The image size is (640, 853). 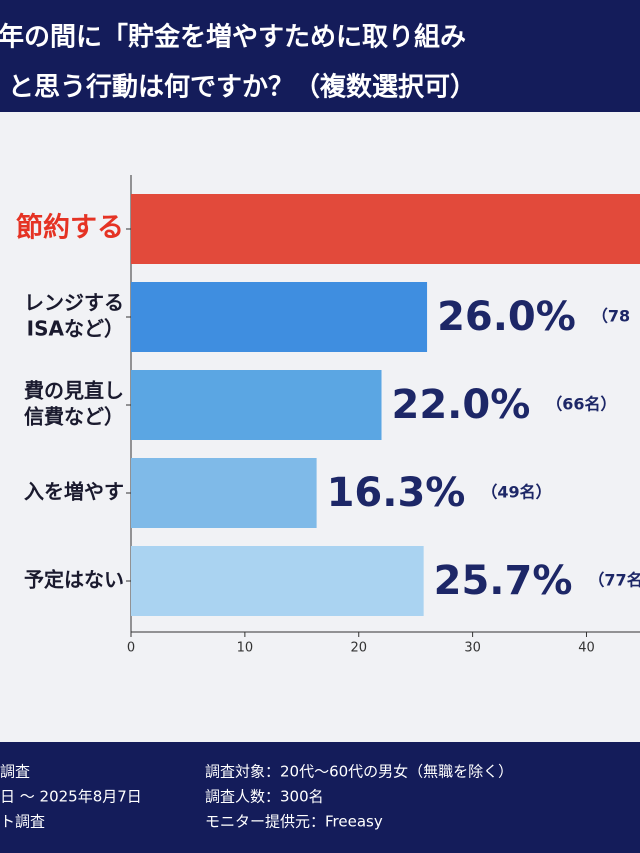 I want to click on category-label: ISAなど）, so click(x=75, y=329).